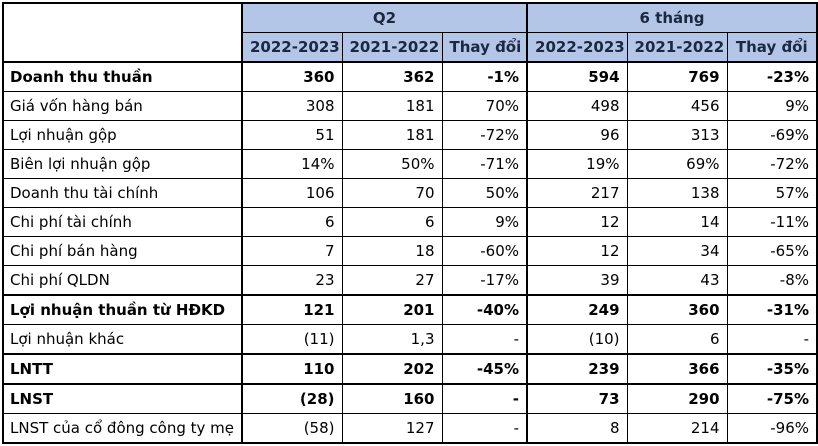 The image size is (818, 446). I want to click on row-label: LNST của cổ đông công ty mẹ, so click(122, 428).